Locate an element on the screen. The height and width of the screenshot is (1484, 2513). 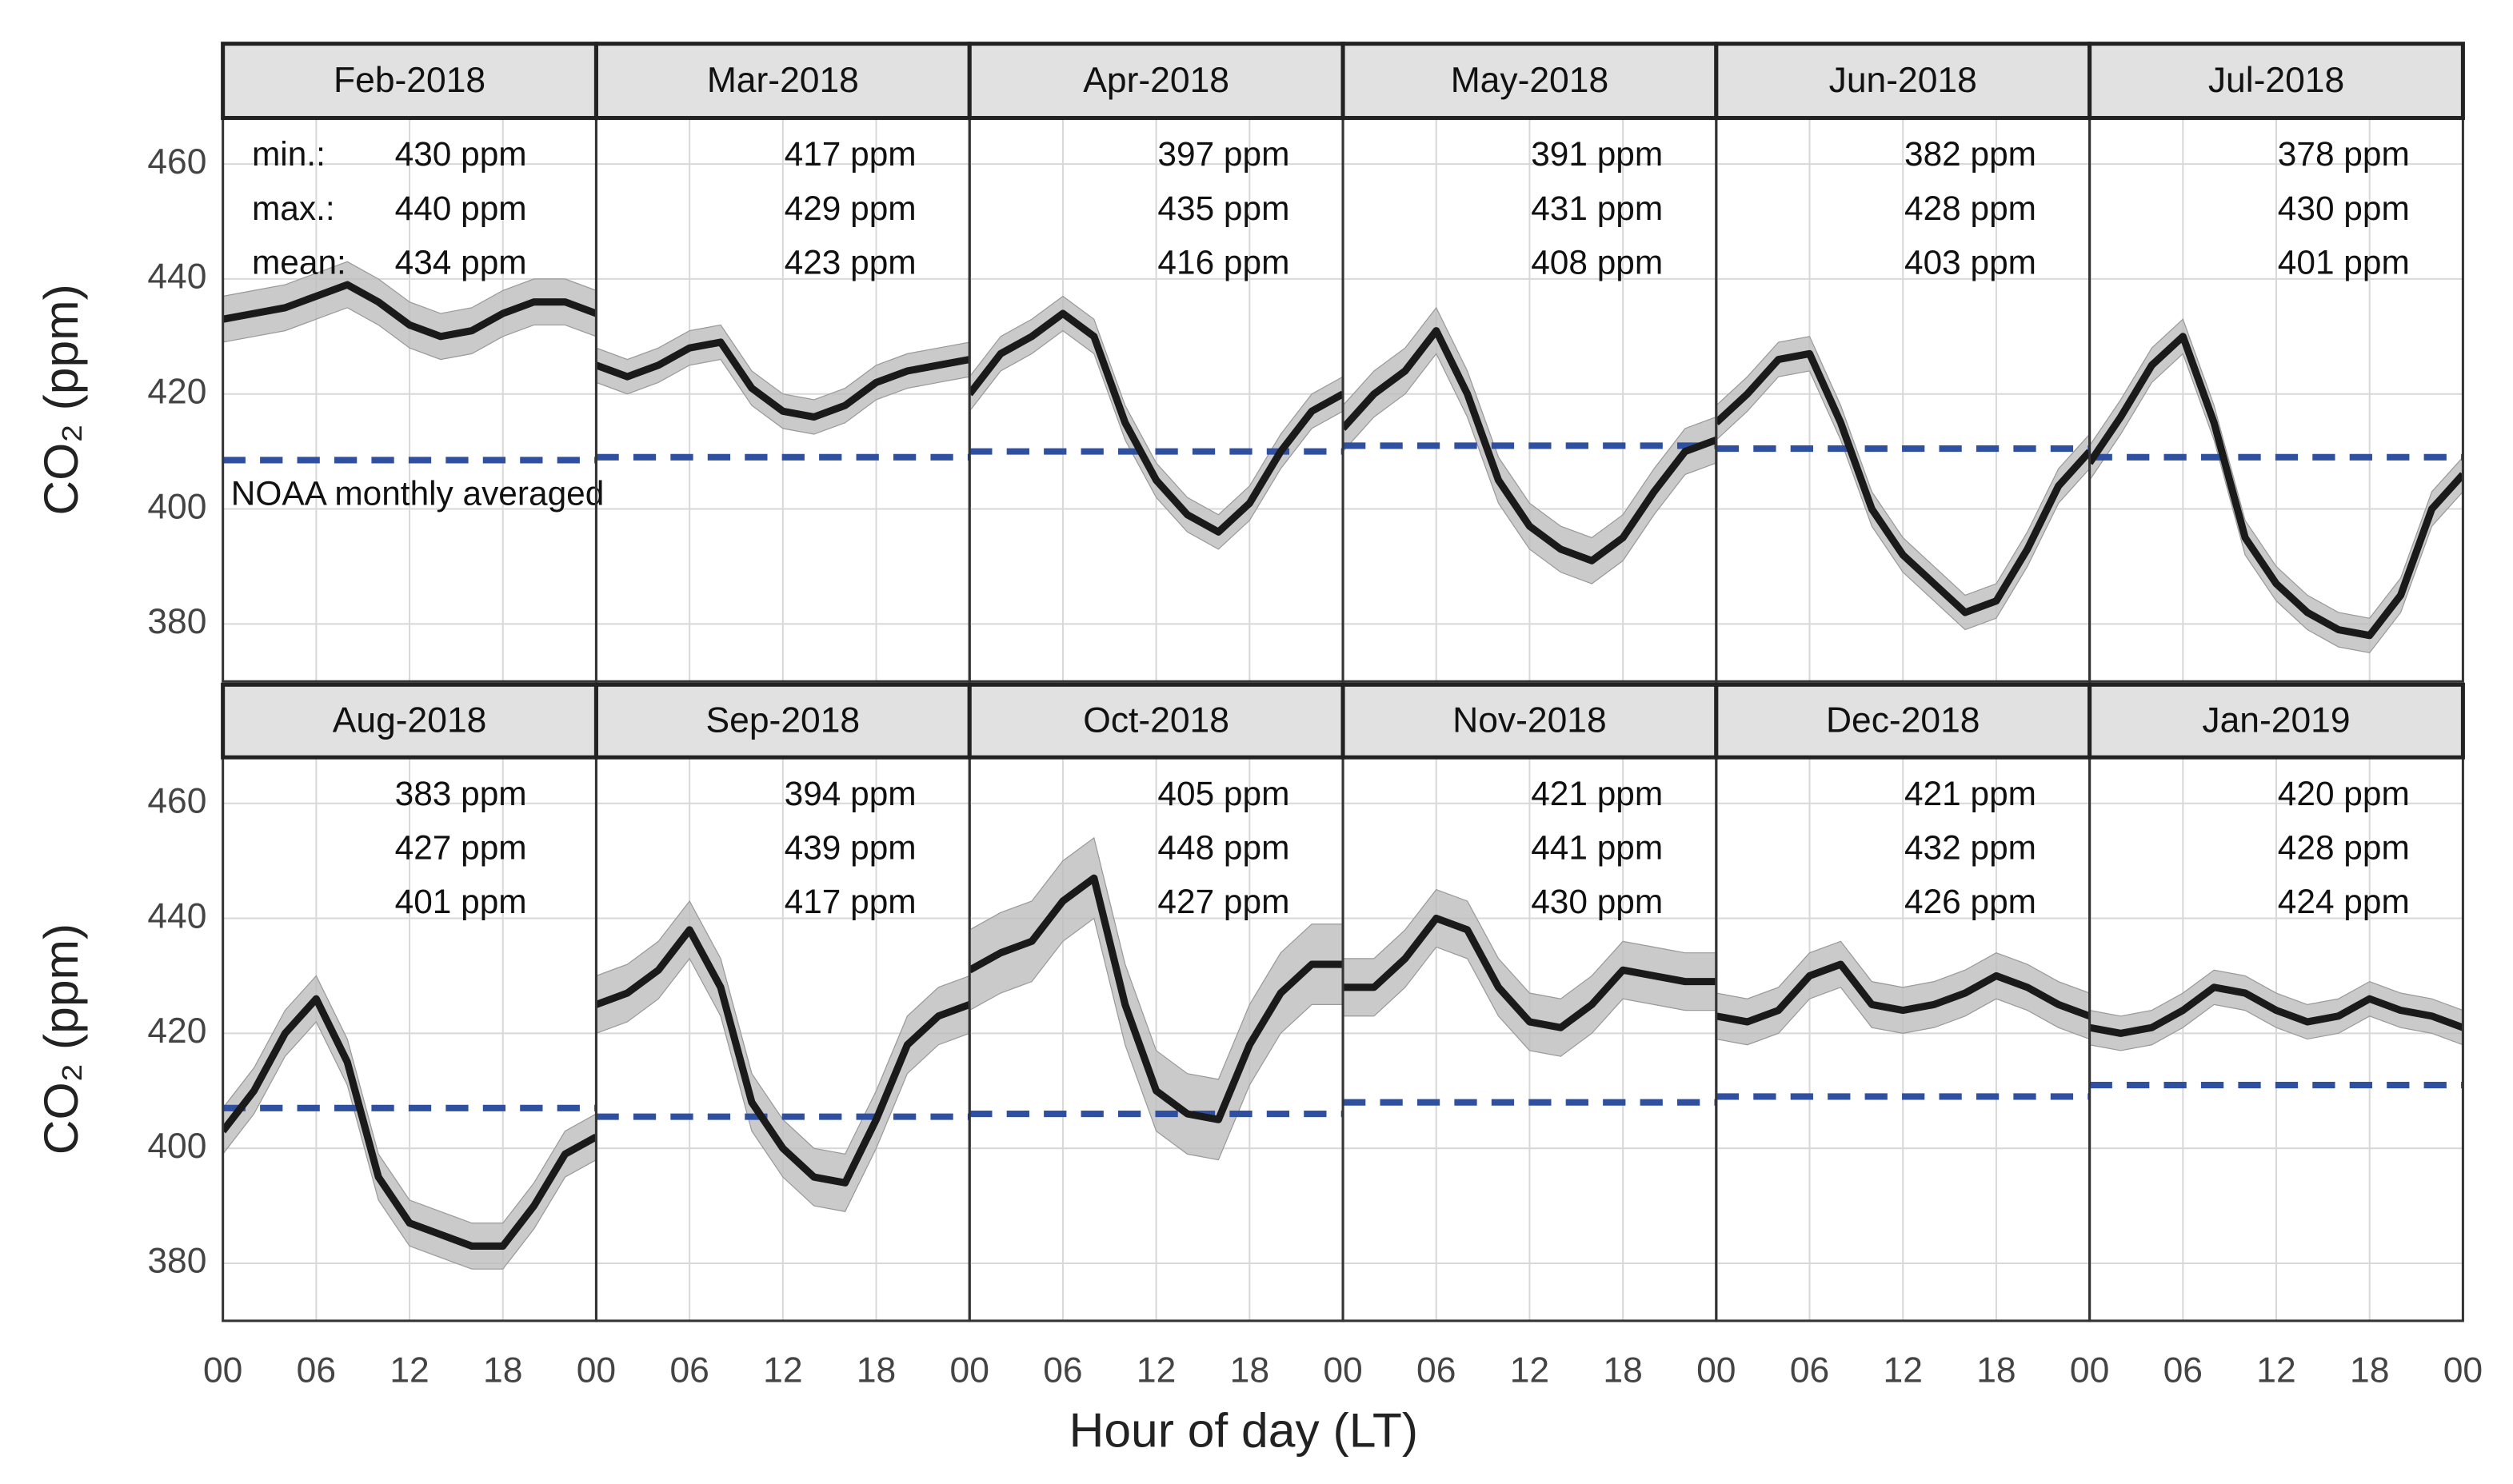
panel-title: Mar-2018 is located at coordinates (783, 80).